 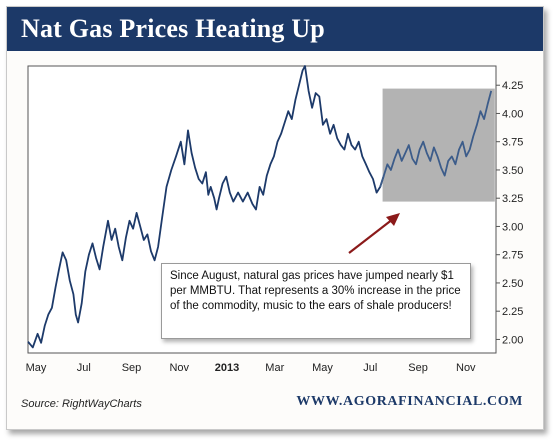 I want to click on y-tick-label: 2.00, so click(x=512, y=340).